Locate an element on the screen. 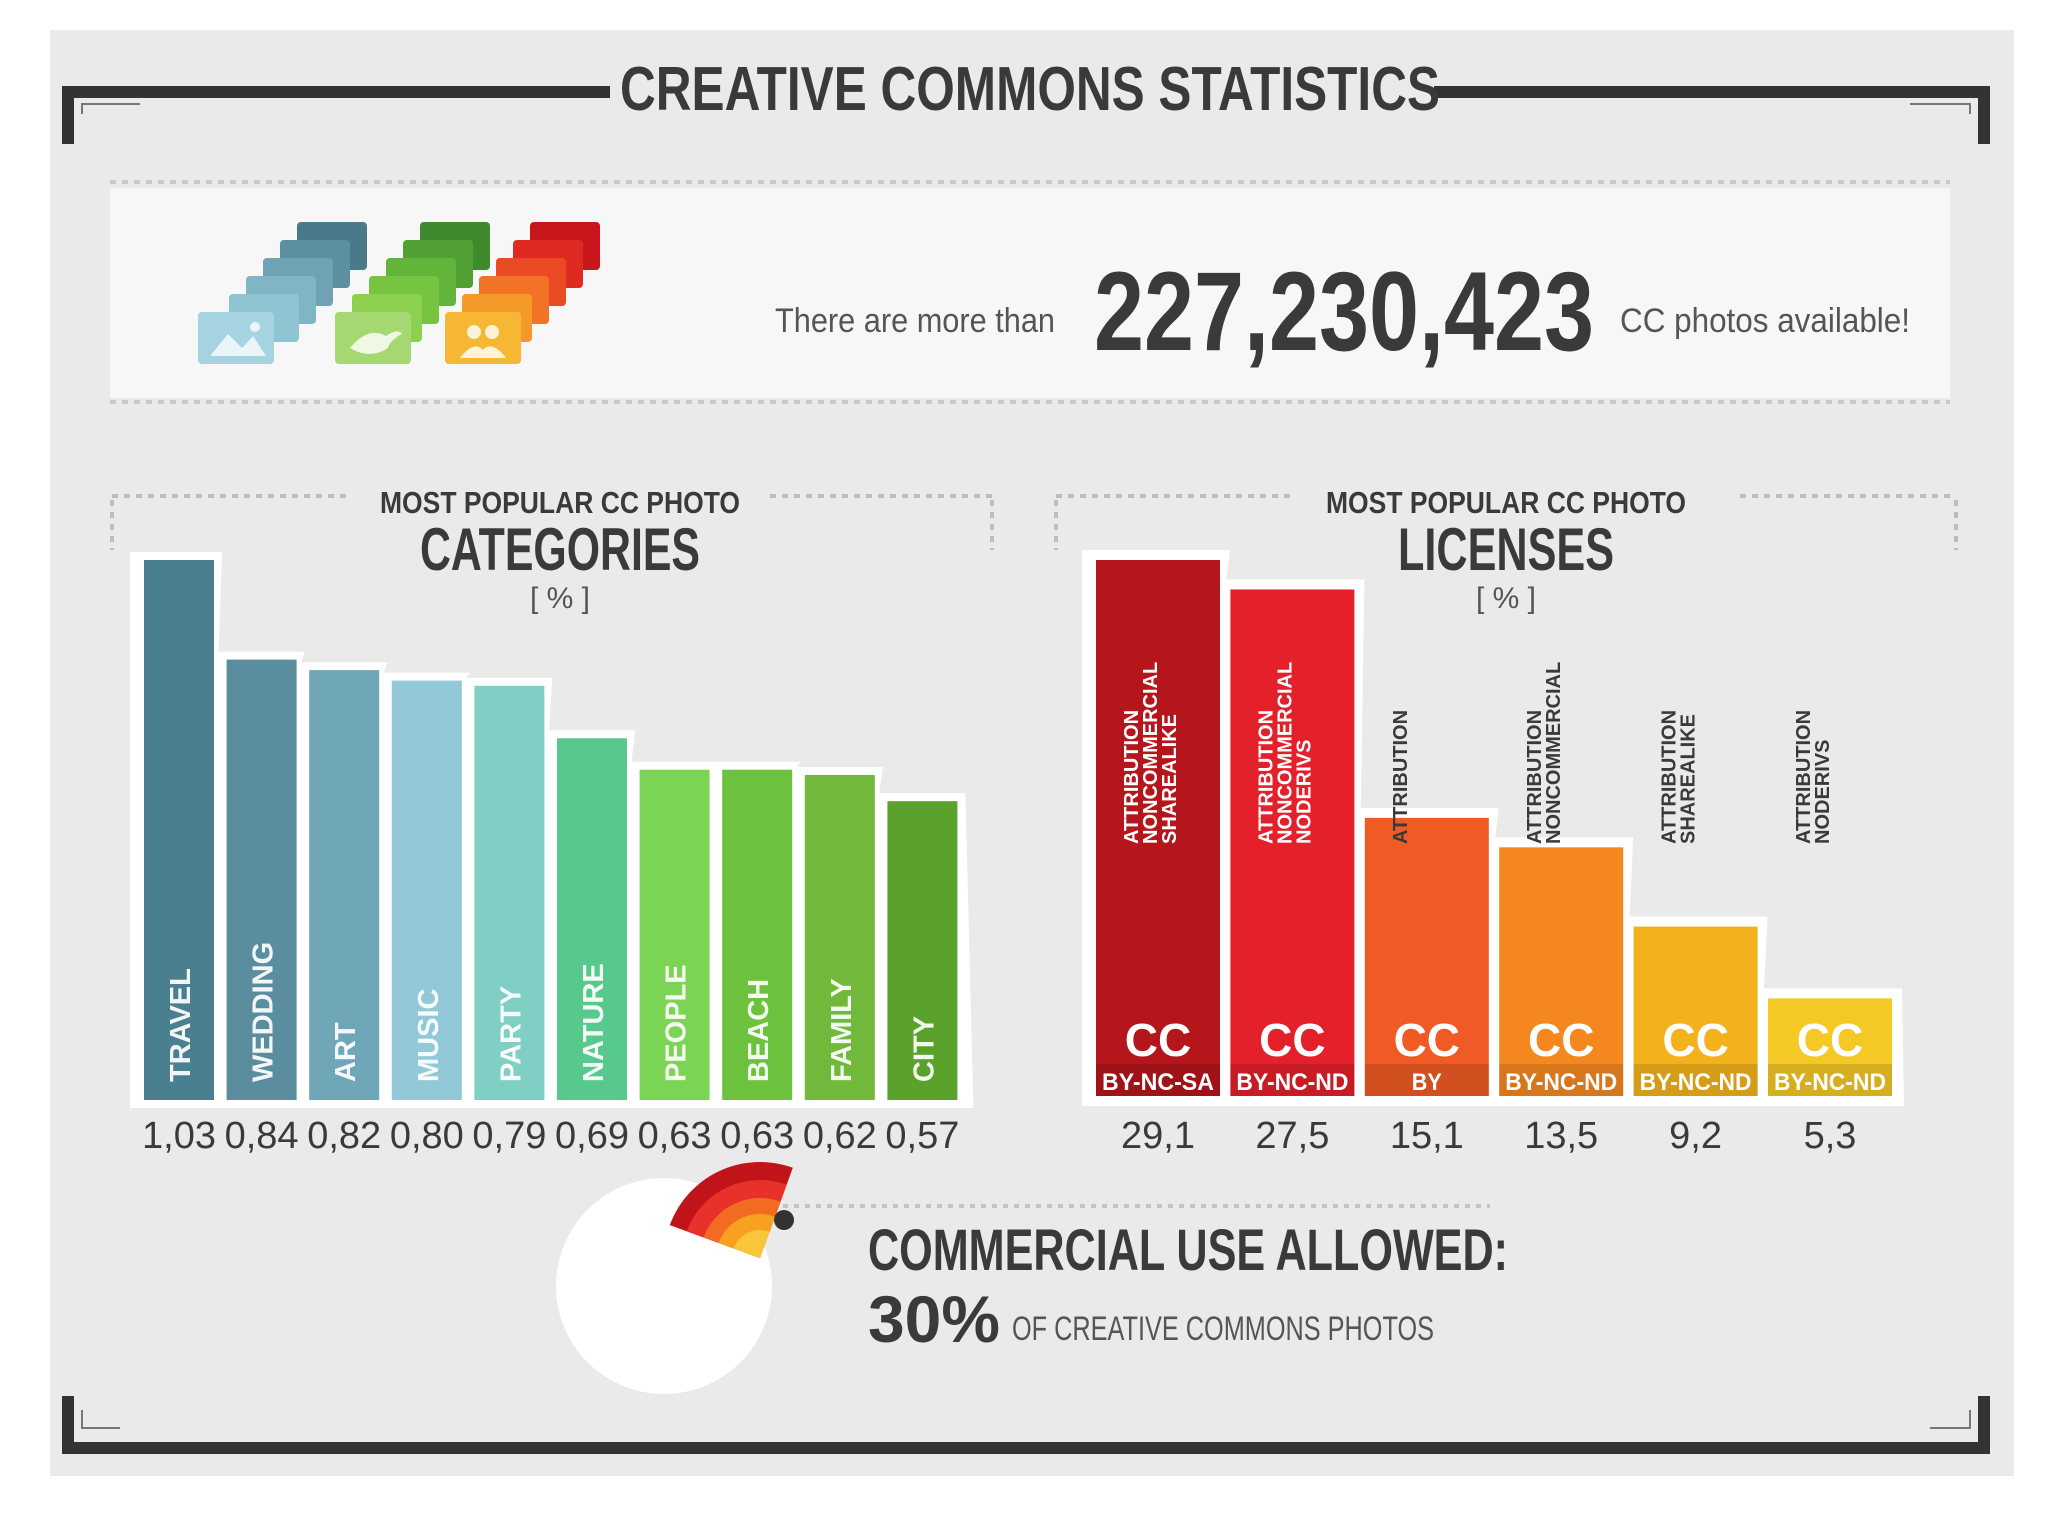 The image size is (2048, 1536). commercial-heading: COMMERCIAL USE ALLOWED: is located at coordinates (1188, 1250).